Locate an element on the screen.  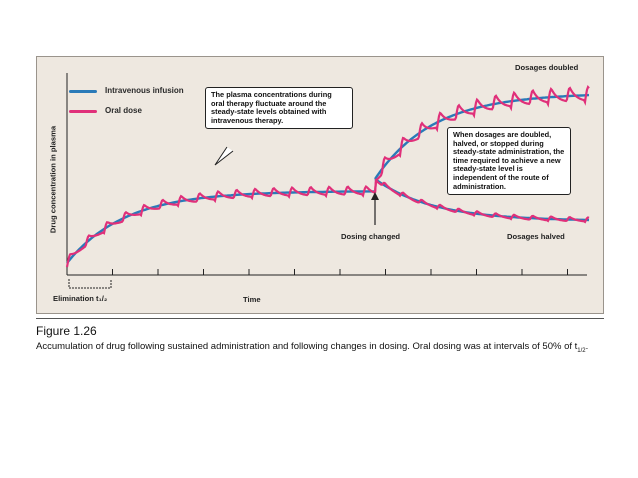
callout-pointer is located at coordinates (224, 156).